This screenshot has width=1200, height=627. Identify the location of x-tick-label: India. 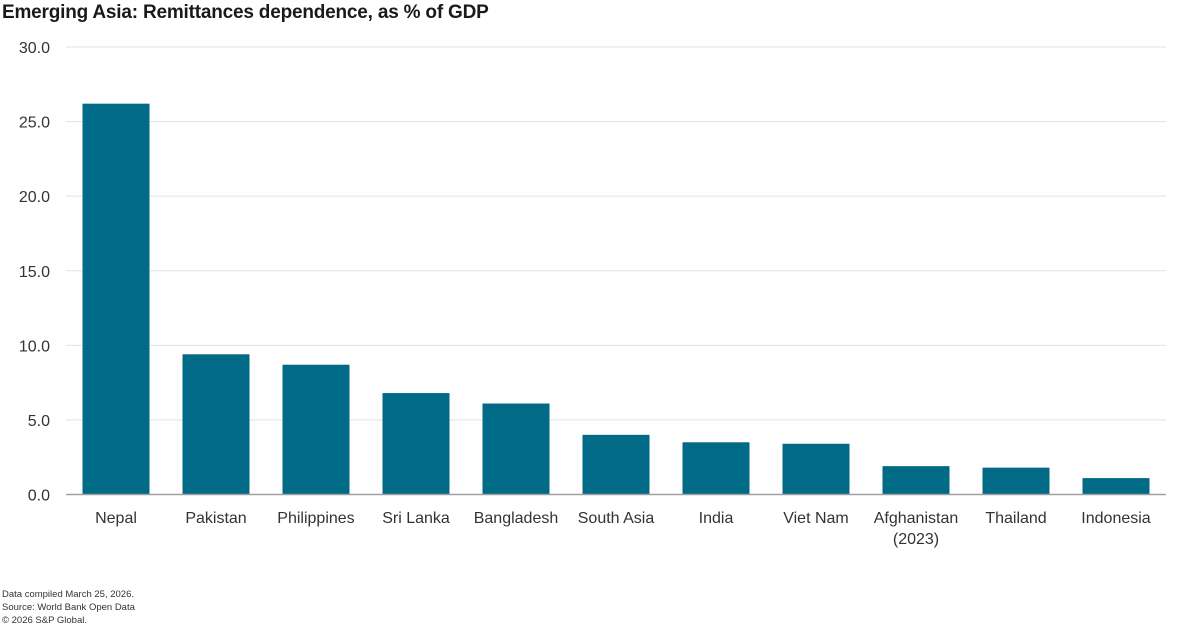
(716, 518).